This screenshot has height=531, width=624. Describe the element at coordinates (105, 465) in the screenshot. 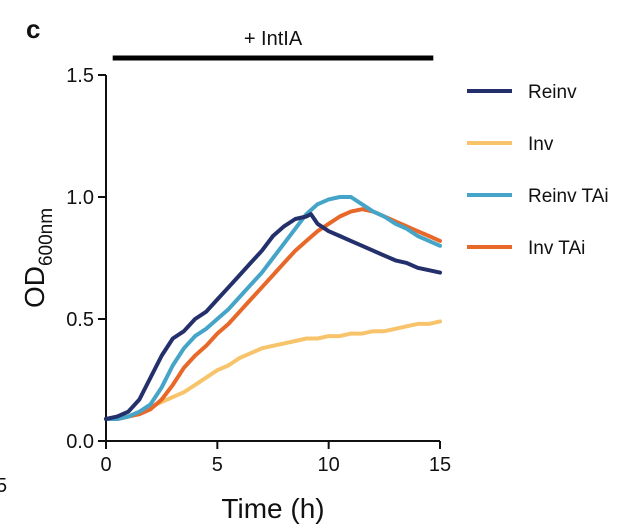

I see `x-tick-label: 0` at that location.